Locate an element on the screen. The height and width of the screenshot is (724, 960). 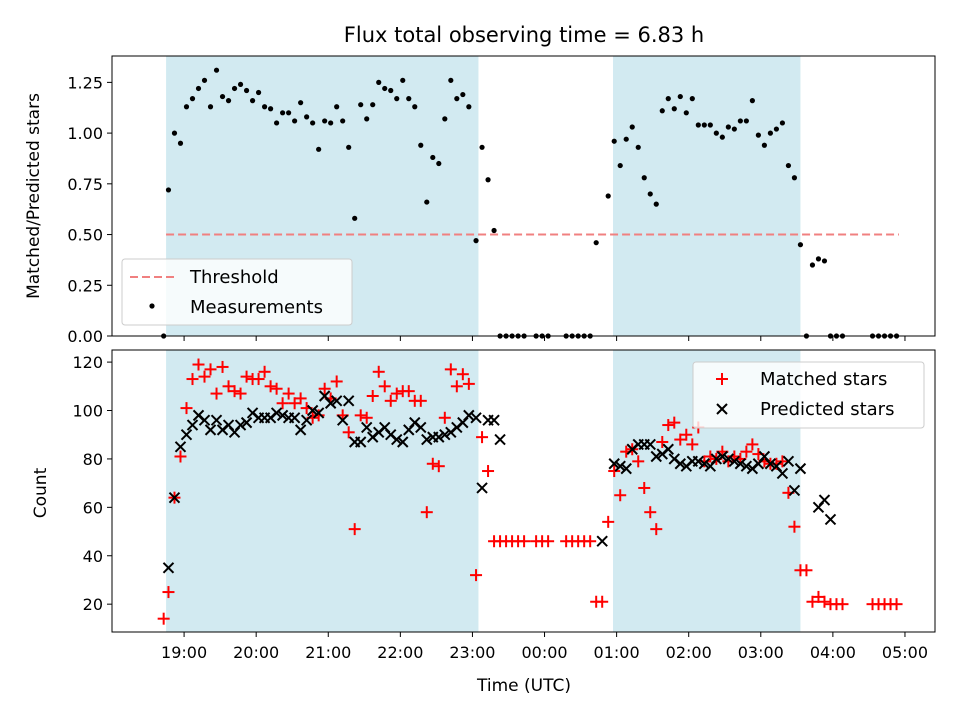
bottom-legend: Matched stars Predicted stars is located at coordinates (808, 395).